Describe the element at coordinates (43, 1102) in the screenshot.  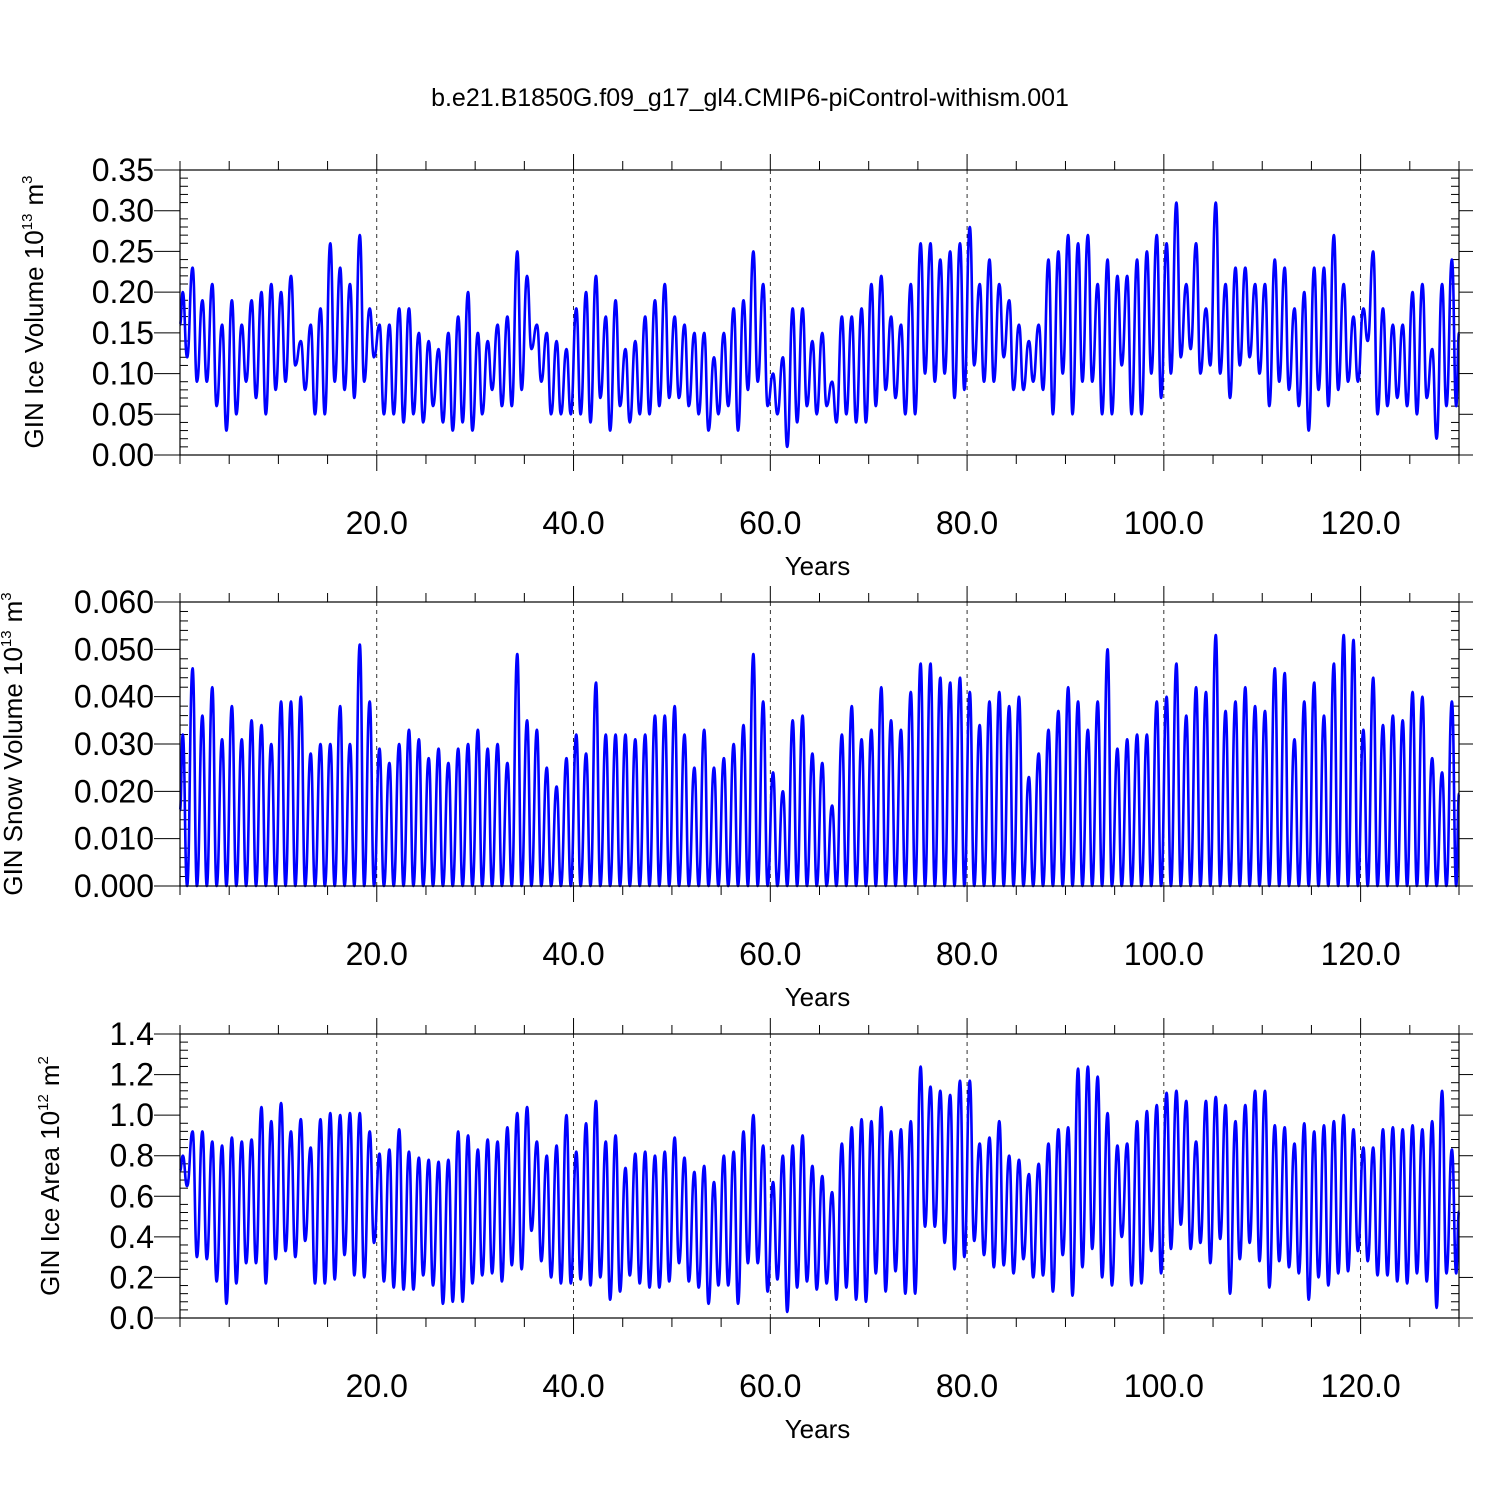
I see `y-axis-title-exponent: 12` at that location.